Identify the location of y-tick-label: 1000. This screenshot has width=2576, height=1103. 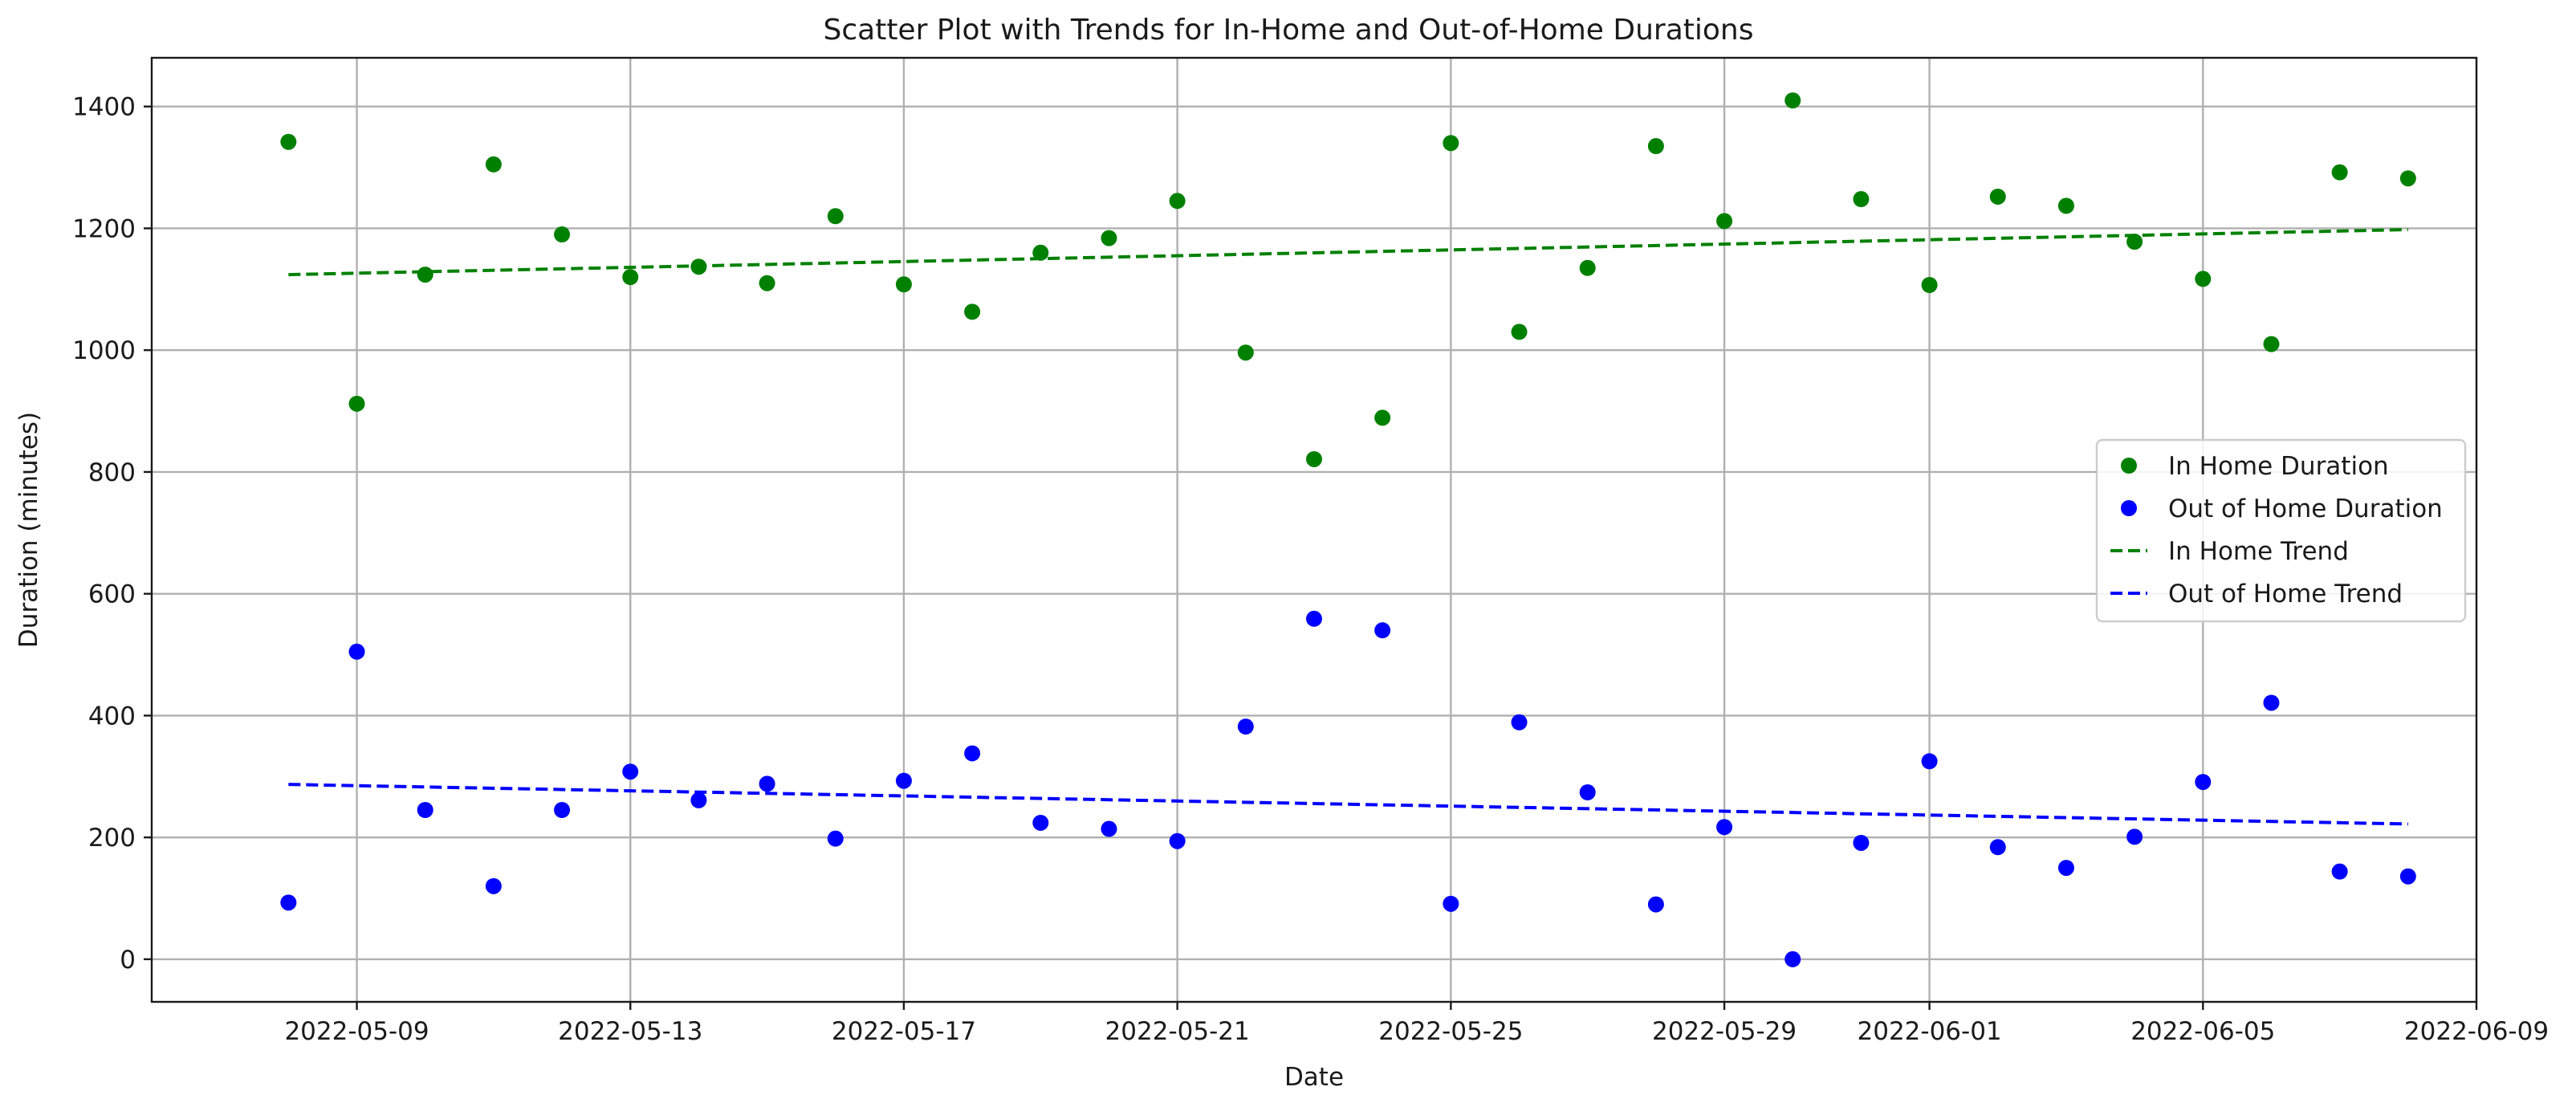
(104, 350).